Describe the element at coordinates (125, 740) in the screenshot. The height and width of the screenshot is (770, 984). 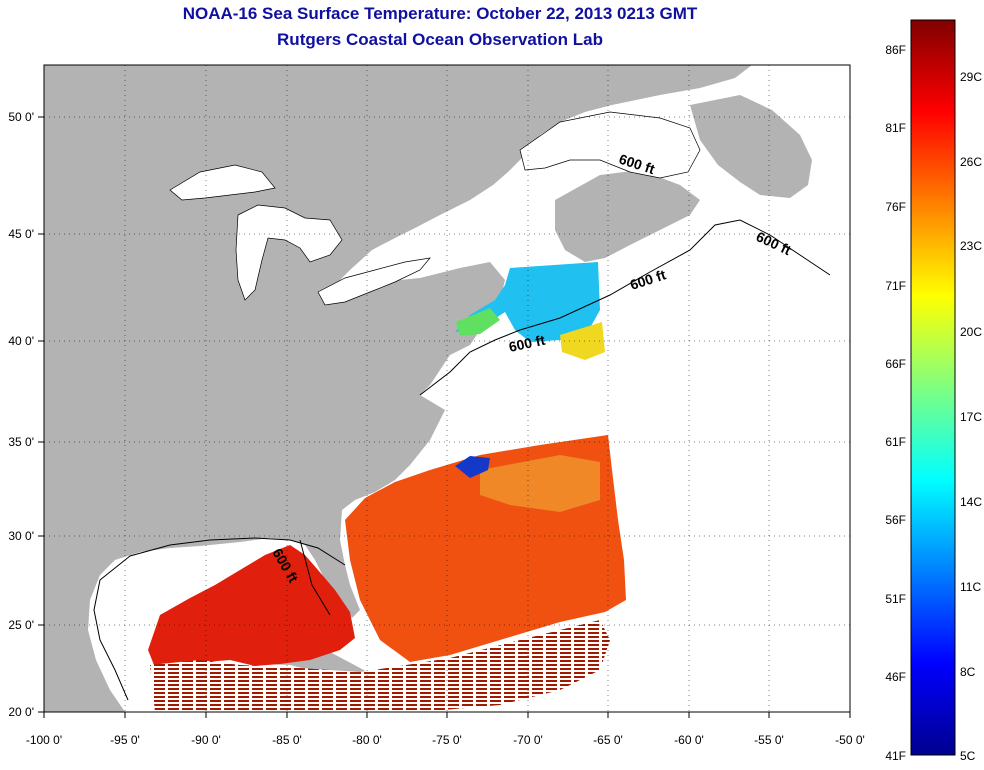
I see `x-tick-label: -95 0'` at that location.